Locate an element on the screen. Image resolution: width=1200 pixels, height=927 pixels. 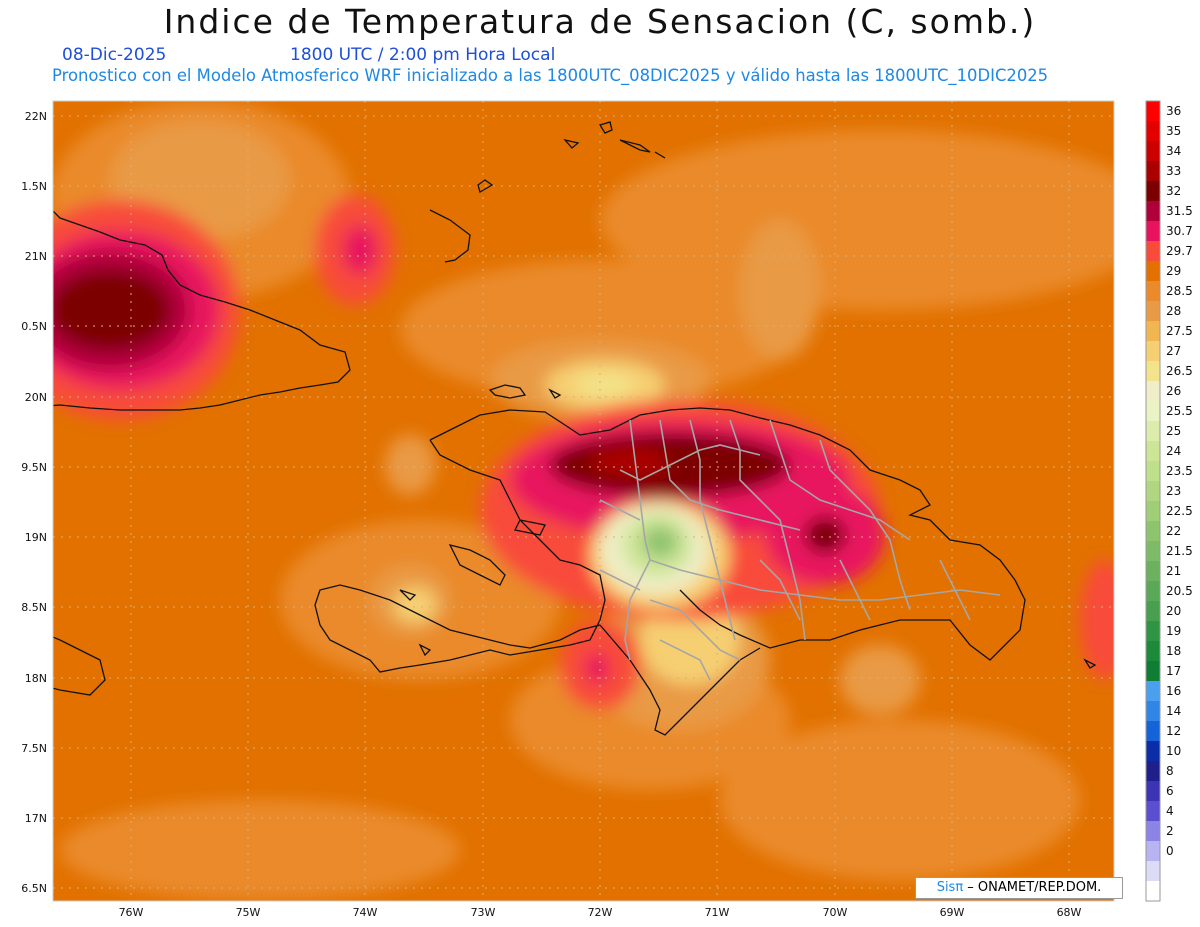
colorbar-label: 34 is located at coordinates (1173, 151).